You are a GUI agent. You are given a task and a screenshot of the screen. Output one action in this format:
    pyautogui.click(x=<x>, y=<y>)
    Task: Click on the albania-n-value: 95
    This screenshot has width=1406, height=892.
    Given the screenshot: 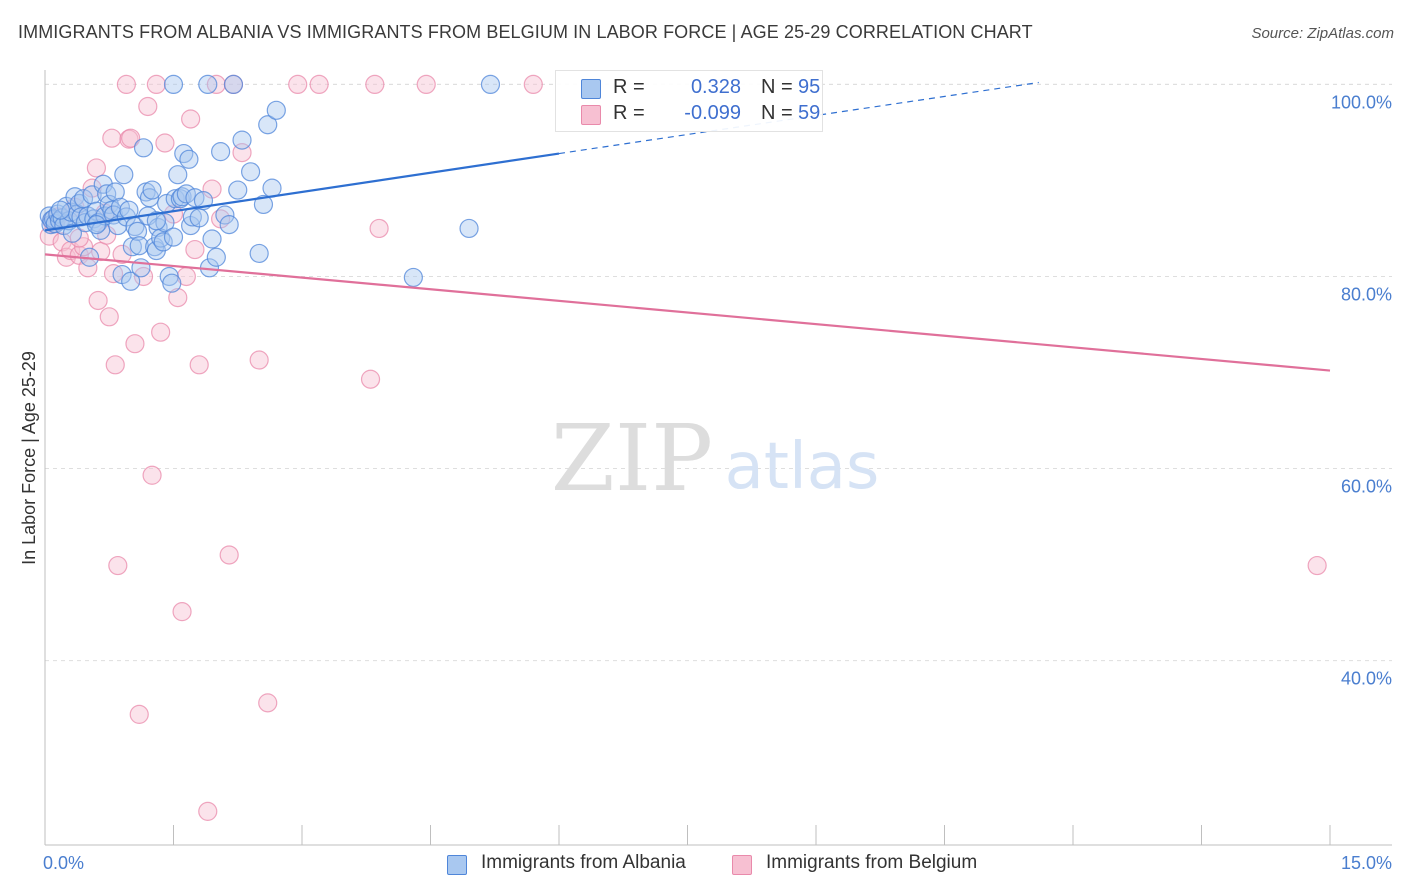 What is the action you would take?
    pyautogui.click(x=809, y=87)
    